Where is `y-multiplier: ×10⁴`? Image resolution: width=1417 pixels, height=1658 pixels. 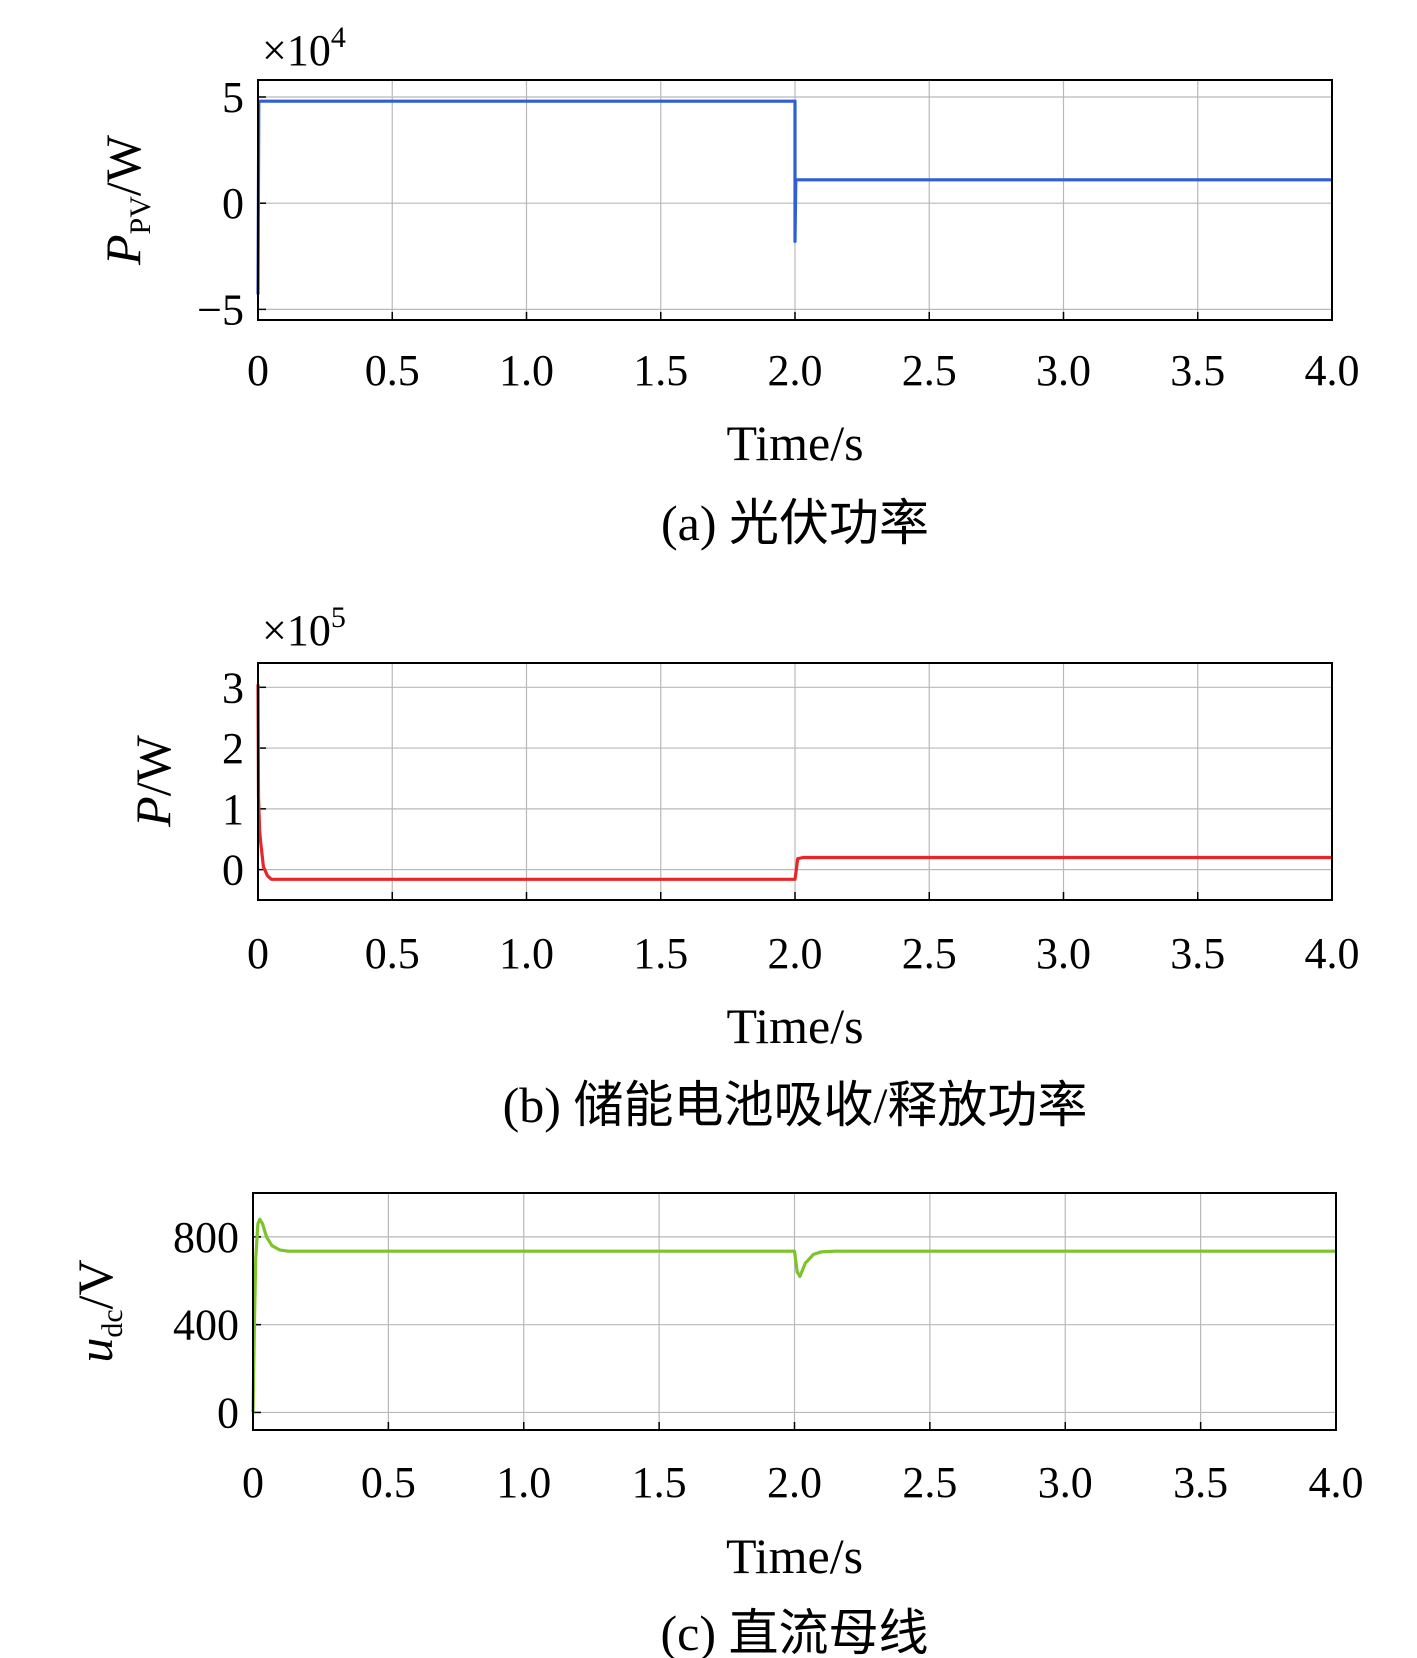
y-multiplier: ×10⁴ is located at coordinates (304, 48).